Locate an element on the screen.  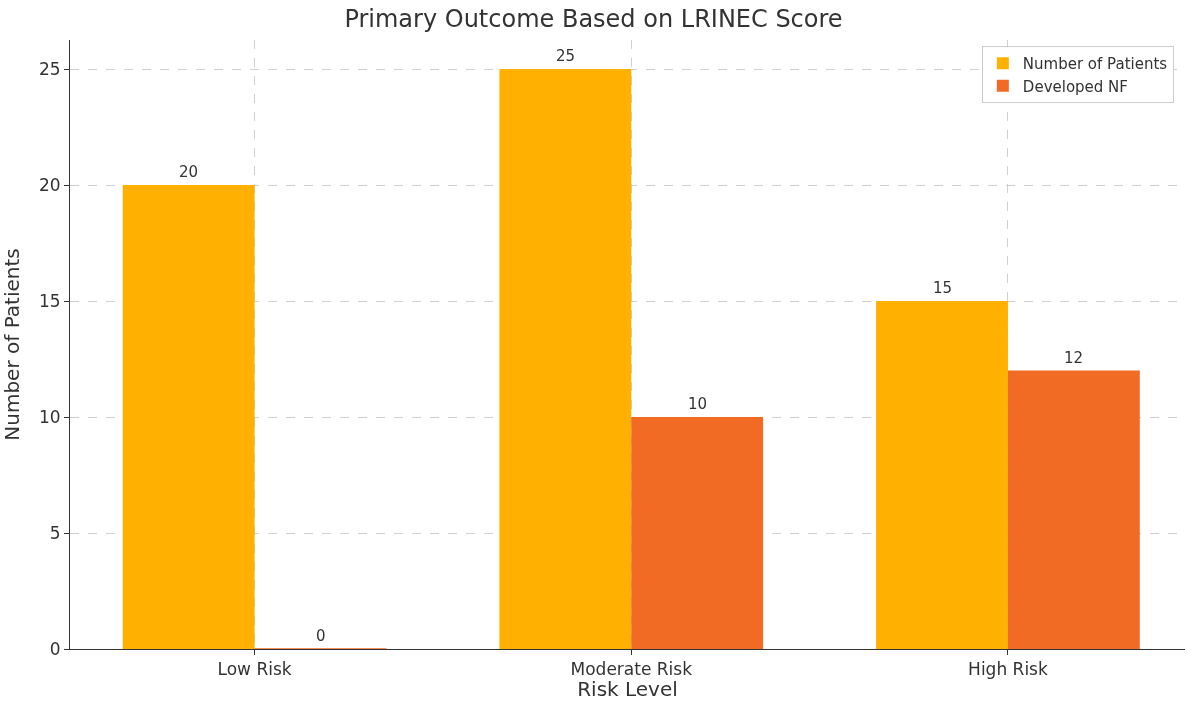
legend-label: Developed NF is located at coordinates (1075, 86).